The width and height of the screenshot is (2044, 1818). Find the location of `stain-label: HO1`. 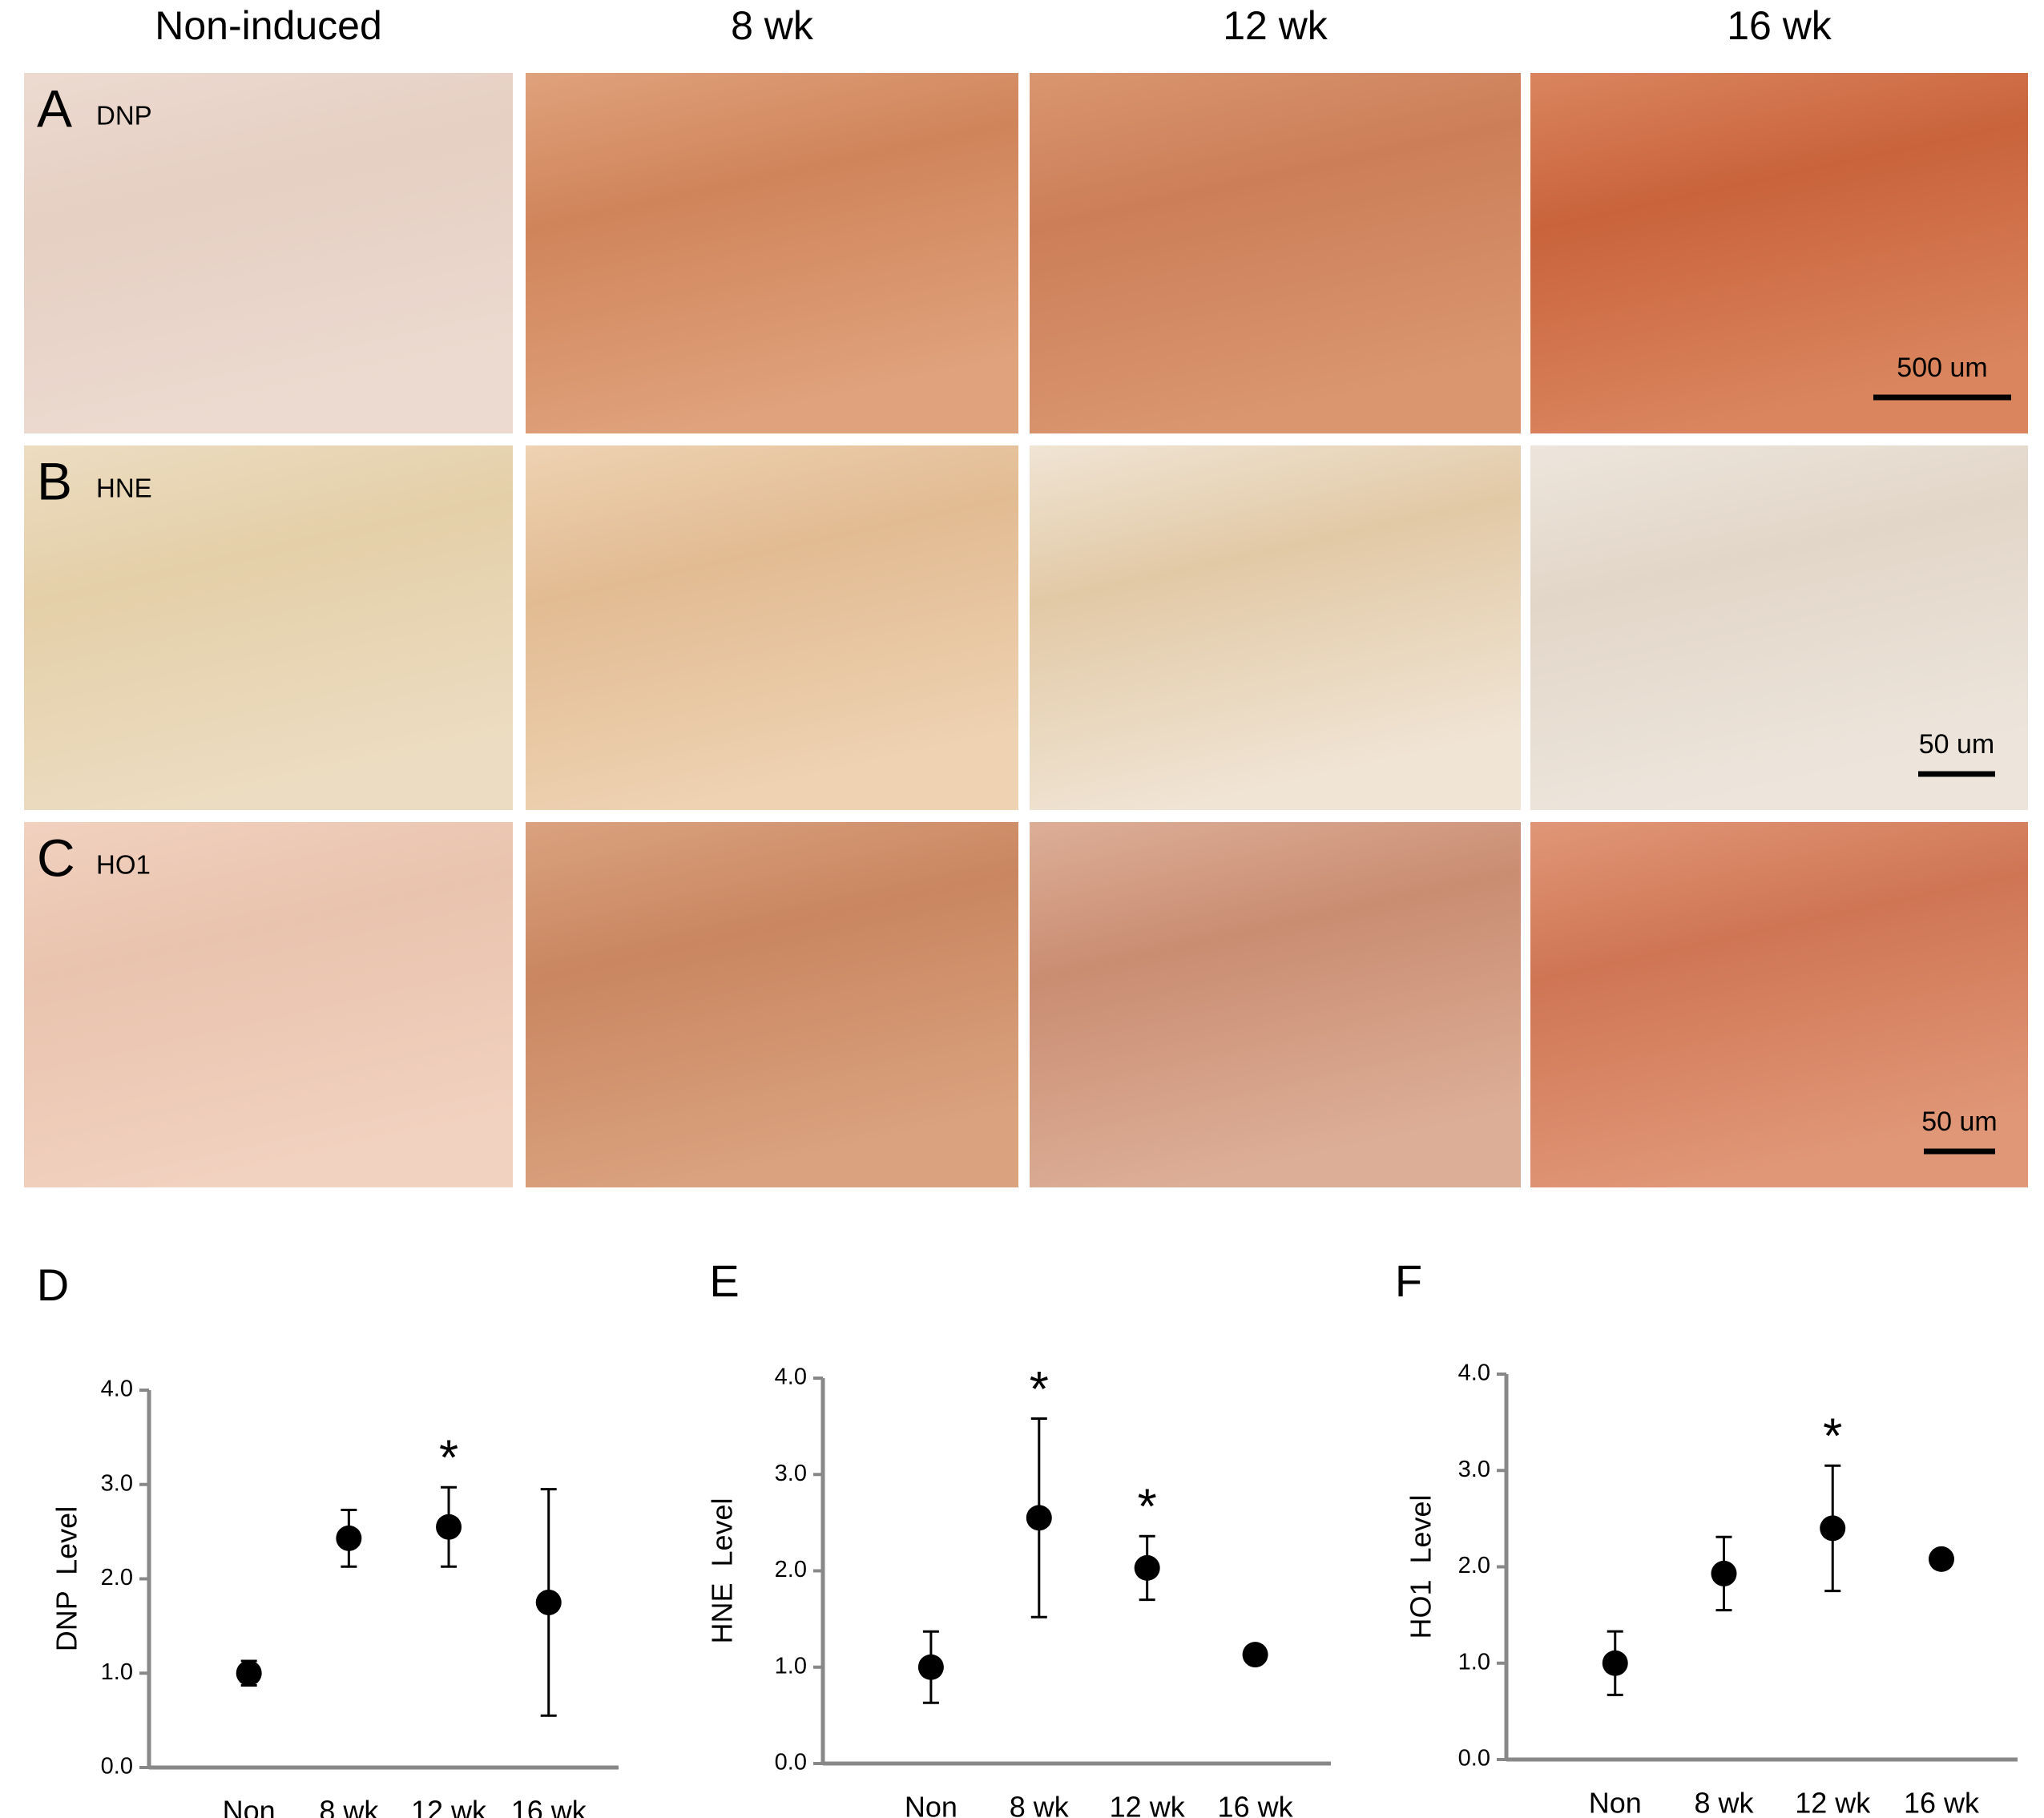

stain-label: HO1 is located at coordinates (123, 865).